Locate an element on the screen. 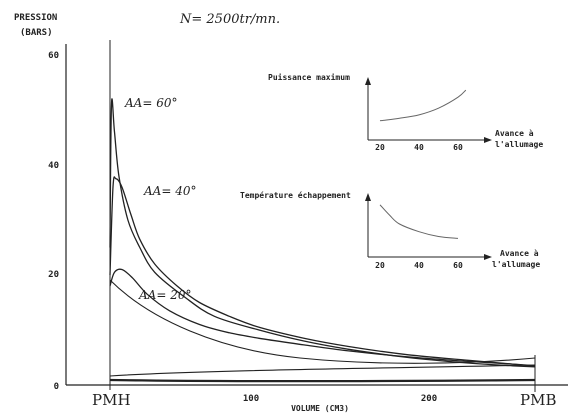 Image resolution: width=580 pixels, height=414 pixels. y-axis-title-line1: PRESSION is located at coordinates (35, 18).